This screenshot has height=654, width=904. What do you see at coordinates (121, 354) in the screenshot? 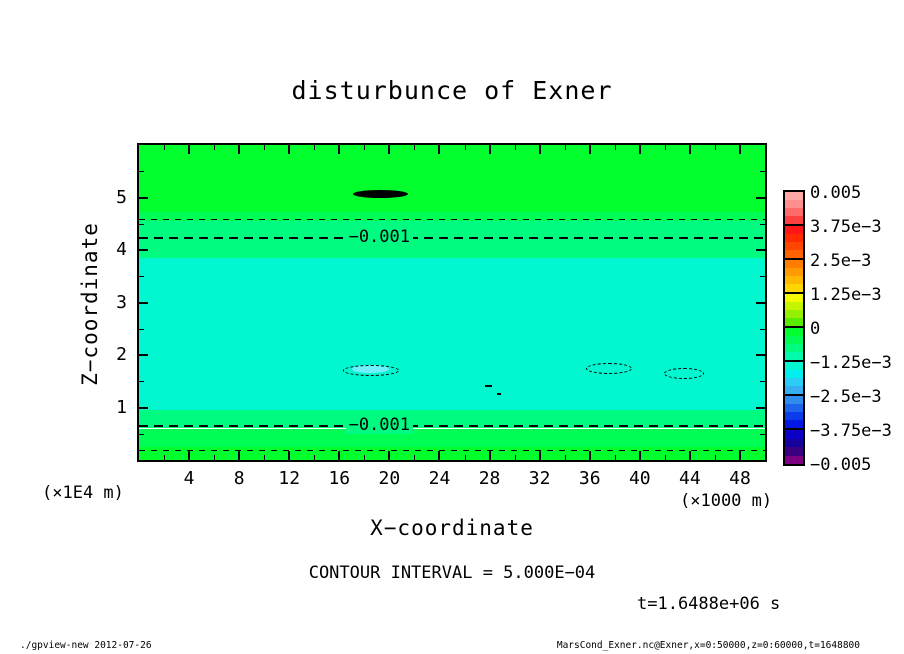
I see `y-tick-label: 2` at bounding box center [121, 354].